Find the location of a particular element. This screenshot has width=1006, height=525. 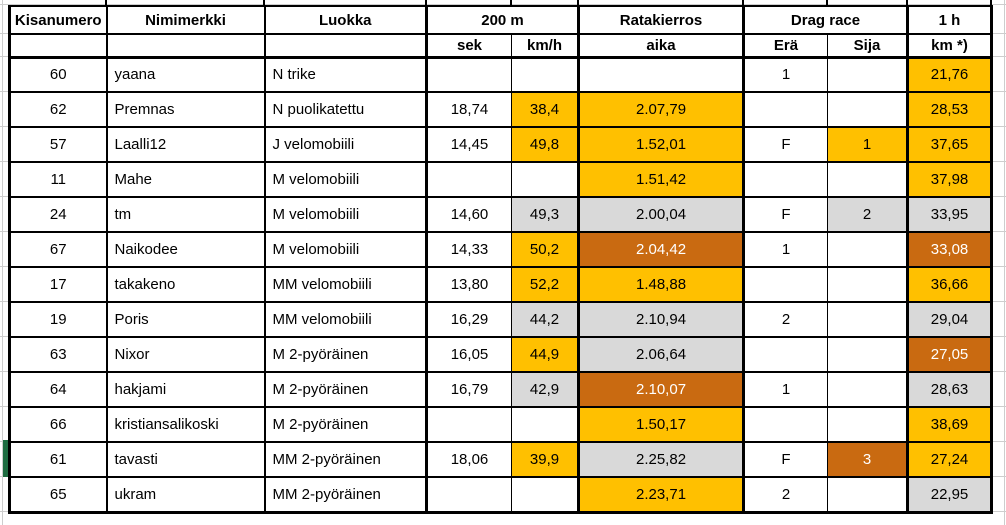

cell-nimimerkki: hakjami is located at coordinates (185, 389).